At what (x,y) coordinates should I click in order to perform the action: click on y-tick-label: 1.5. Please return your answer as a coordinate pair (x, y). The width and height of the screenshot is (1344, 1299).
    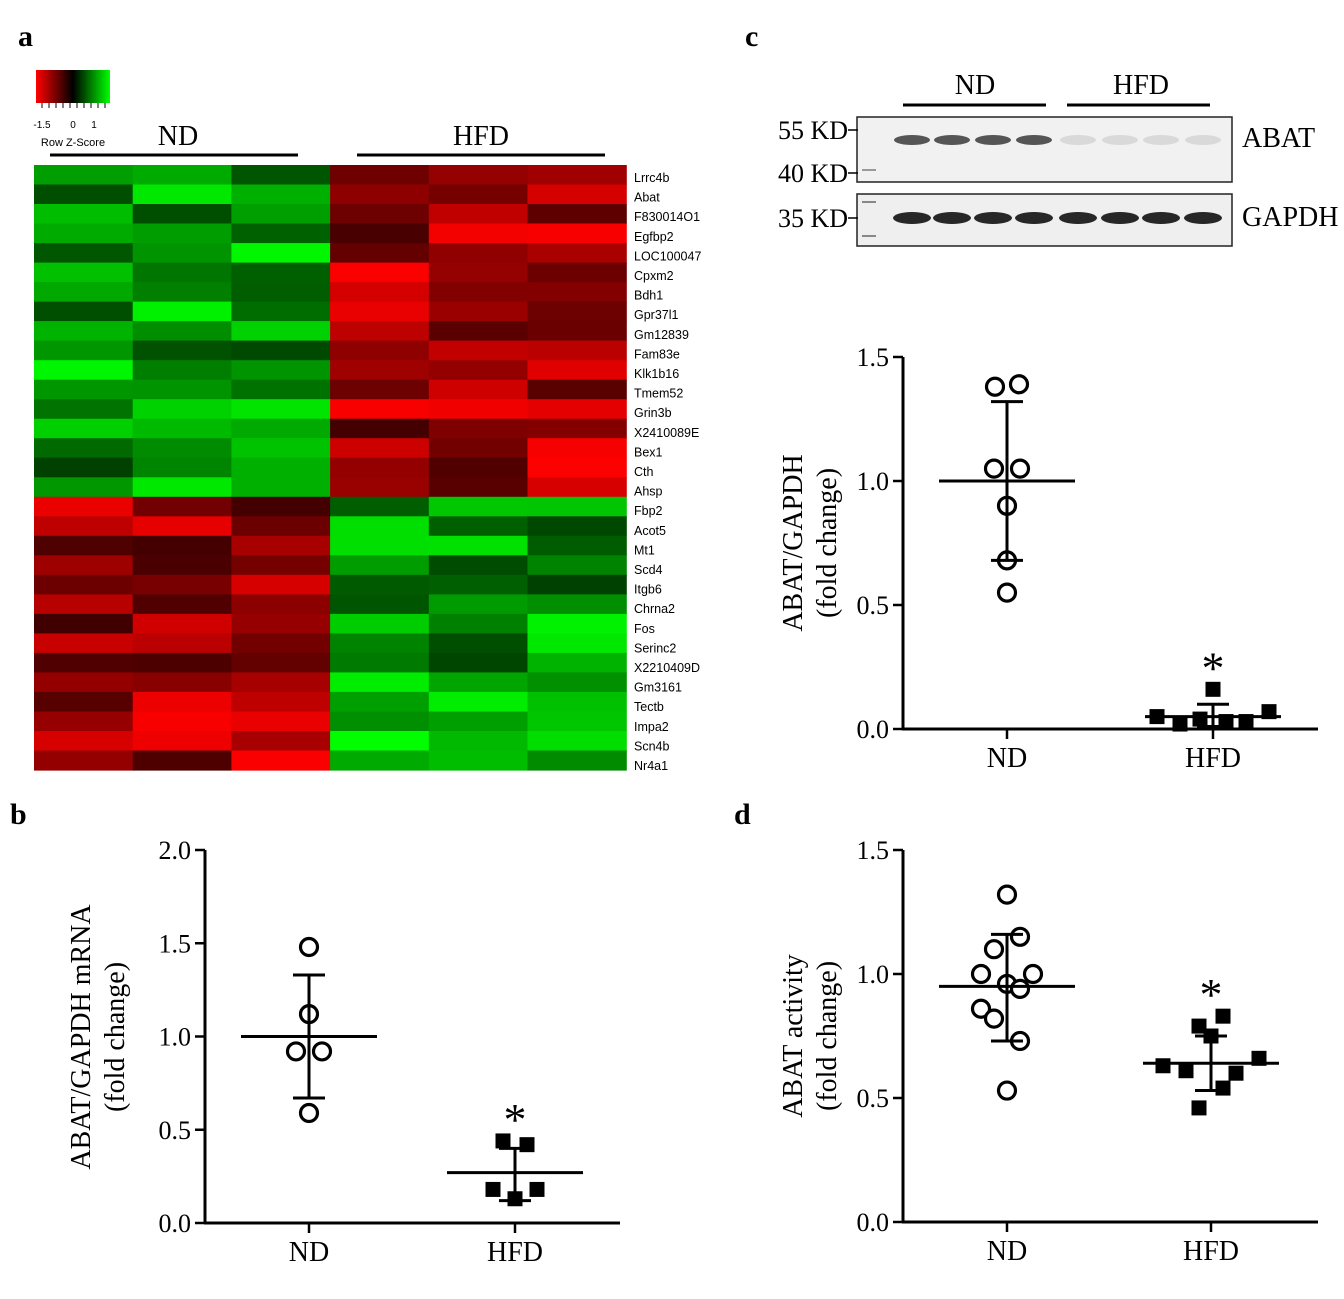
    Looking at the image, I should click on (175, 943).